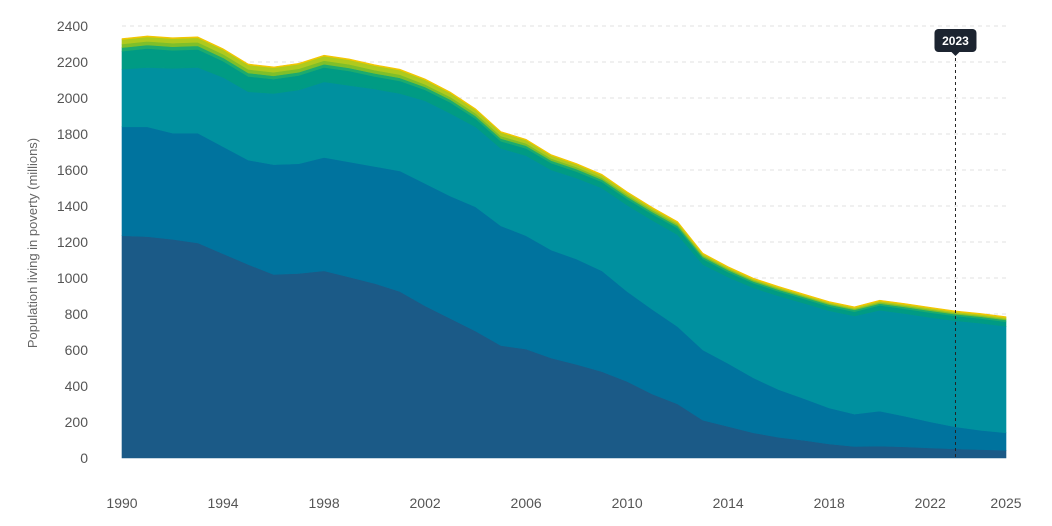  What do you see at coordinates (72, 26) in the screenshot?
I see `y-tick-label: 2400` at bounding box center [72, 26].